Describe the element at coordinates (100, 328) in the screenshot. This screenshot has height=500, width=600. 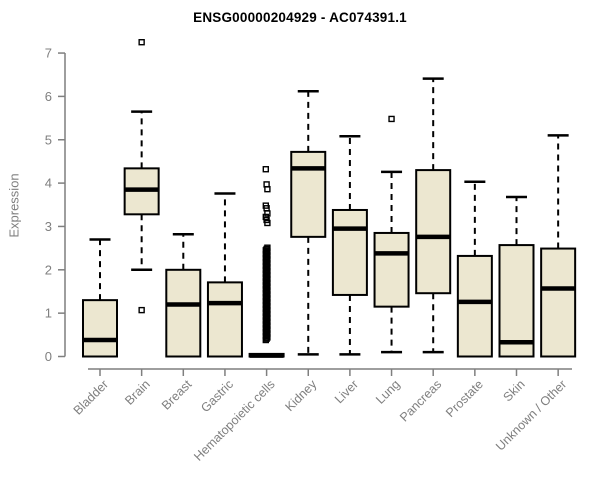
I see `box-bladder` at that location.